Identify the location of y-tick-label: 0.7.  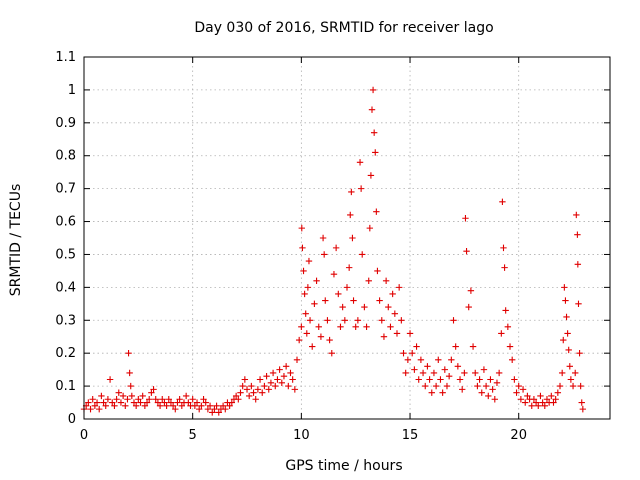
(65, 189).